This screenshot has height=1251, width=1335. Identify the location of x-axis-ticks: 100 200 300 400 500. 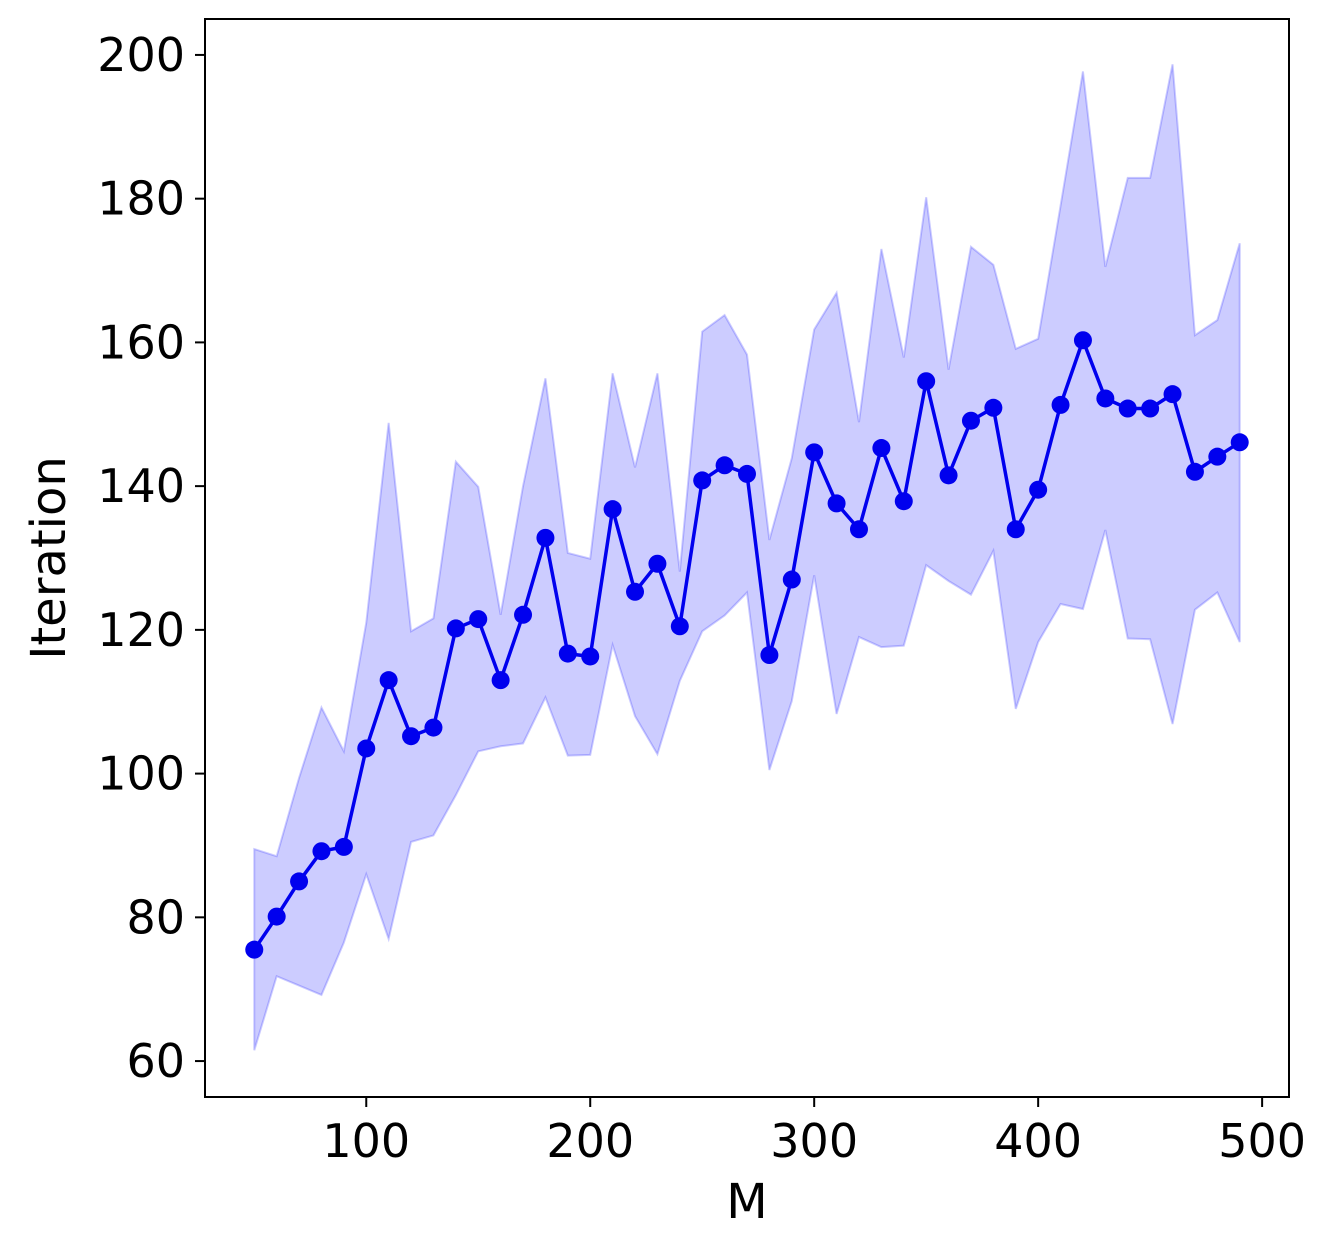
(814, 1132).